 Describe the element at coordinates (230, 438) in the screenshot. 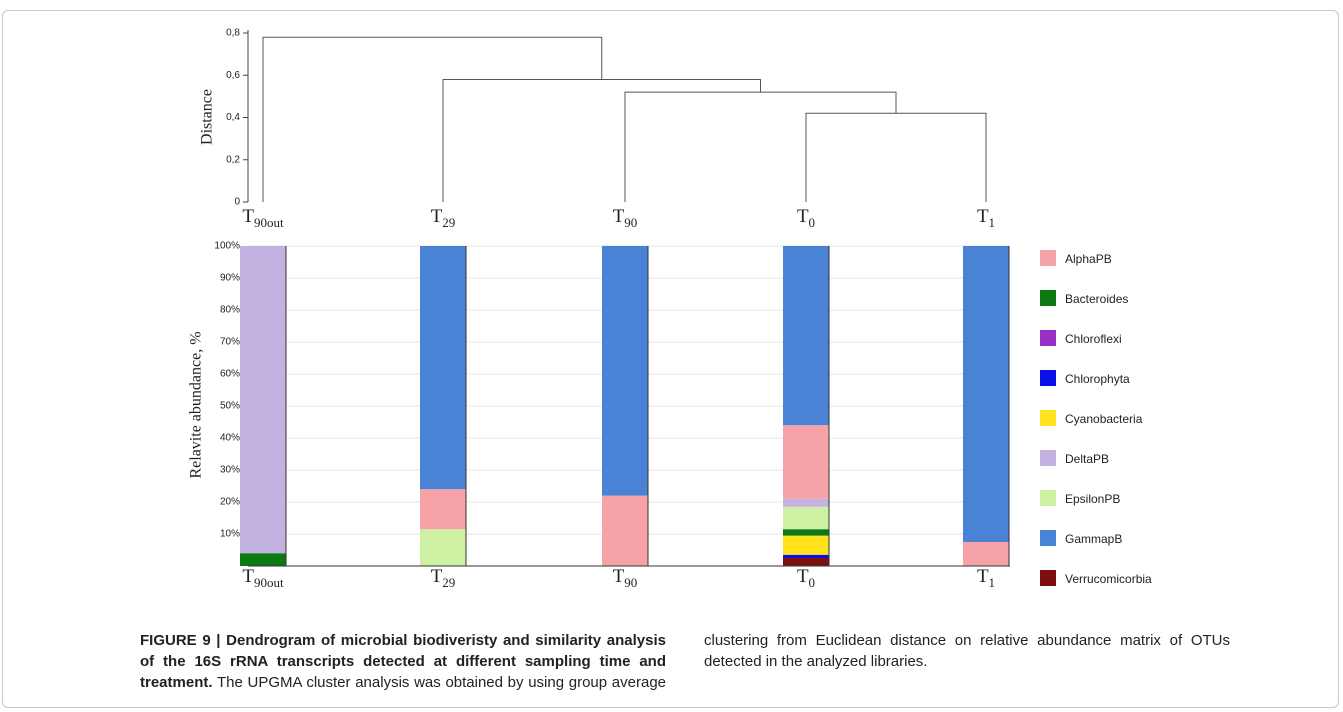

I see `y-tick-label: 40%` at that location.